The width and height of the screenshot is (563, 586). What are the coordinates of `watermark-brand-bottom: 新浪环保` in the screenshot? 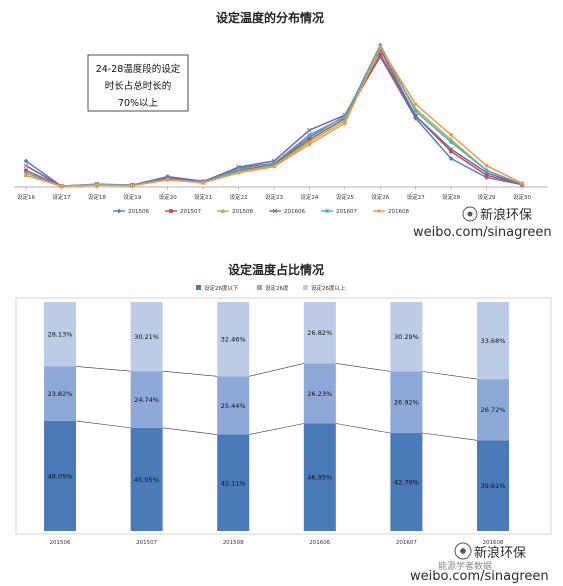 It's located at (500, 553).